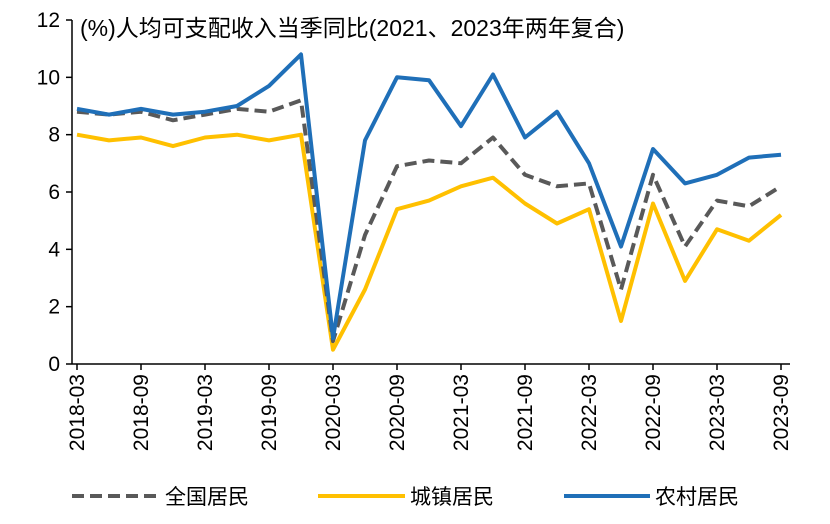  Describe the element at coordinates (333, 412) in the screenshot. I see `x-tick-label: 2020-03` at that location.